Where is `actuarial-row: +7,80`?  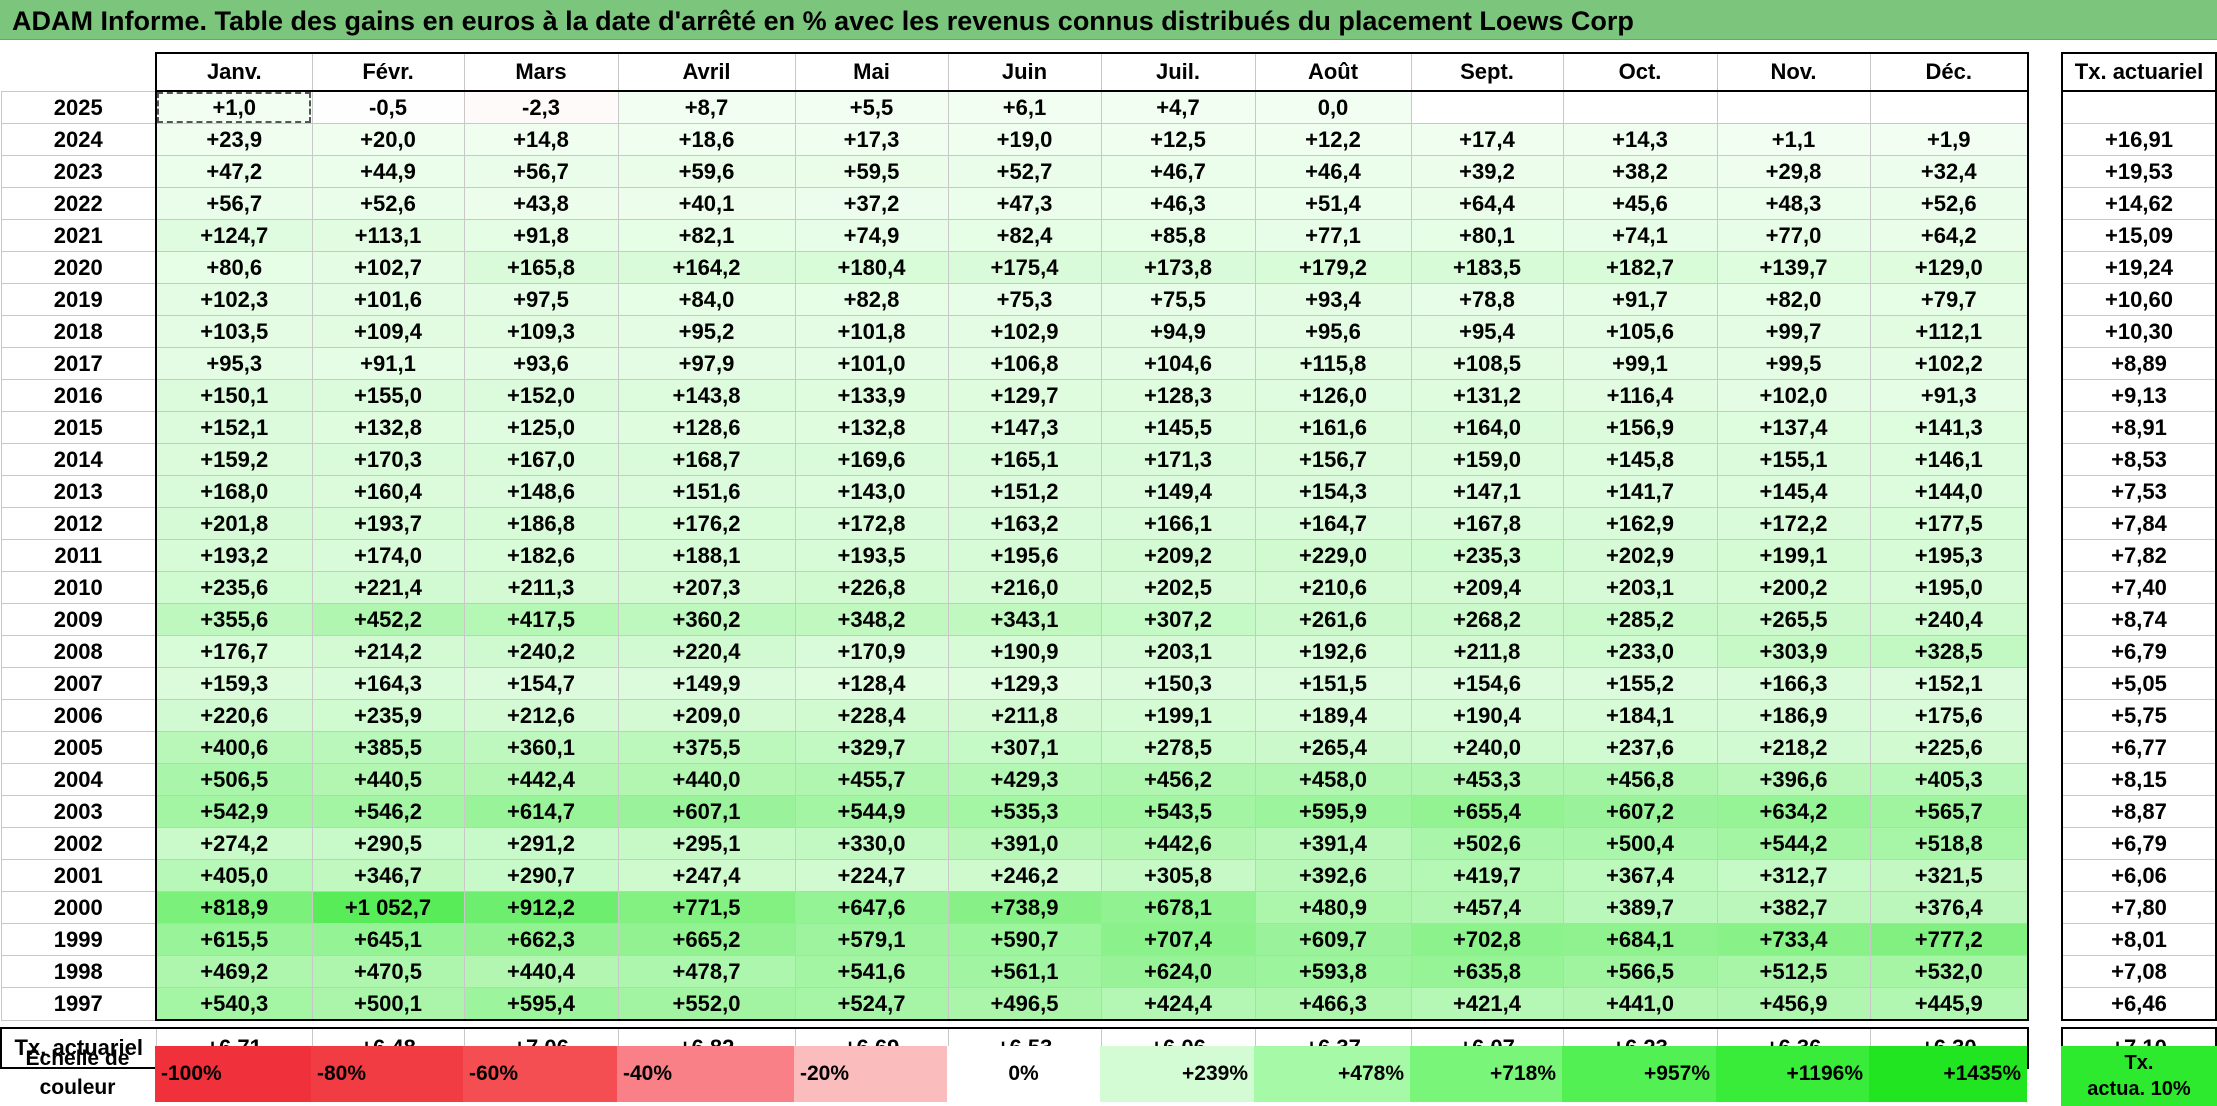
actuarial-row: +7,80 is located at coordinates (2139, 907).